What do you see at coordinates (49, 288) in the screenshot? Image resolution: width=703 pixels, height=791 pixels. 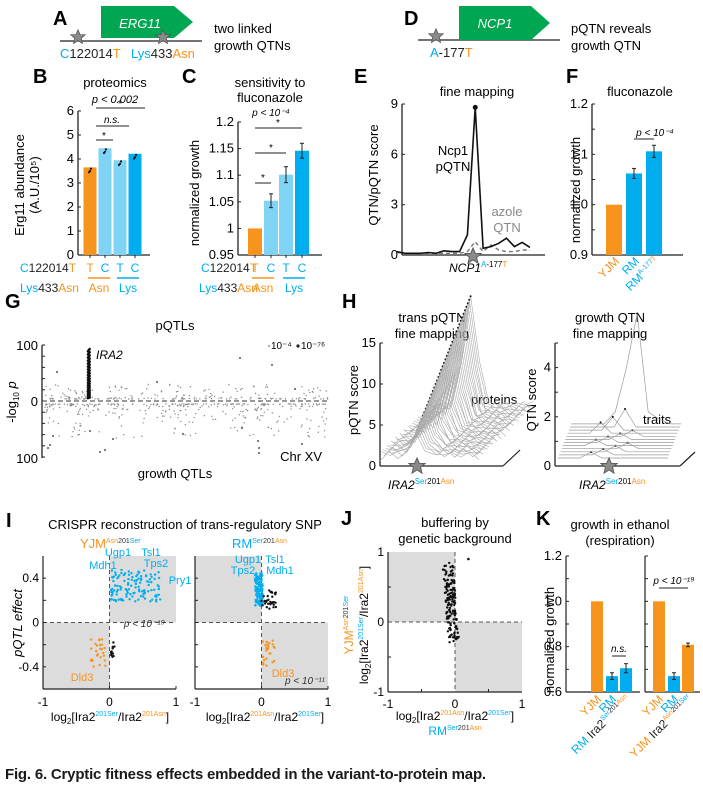 I see `row-label: Lys433Asn` at bounding box center [49, 288].